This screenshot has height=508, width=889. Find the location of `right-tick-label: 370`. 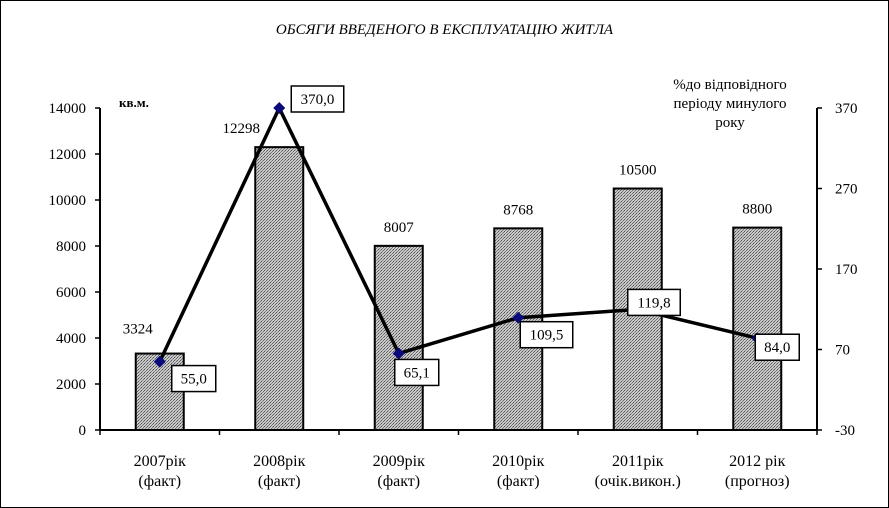

right-tick-label: 370 is located at coordinates (846, 109).